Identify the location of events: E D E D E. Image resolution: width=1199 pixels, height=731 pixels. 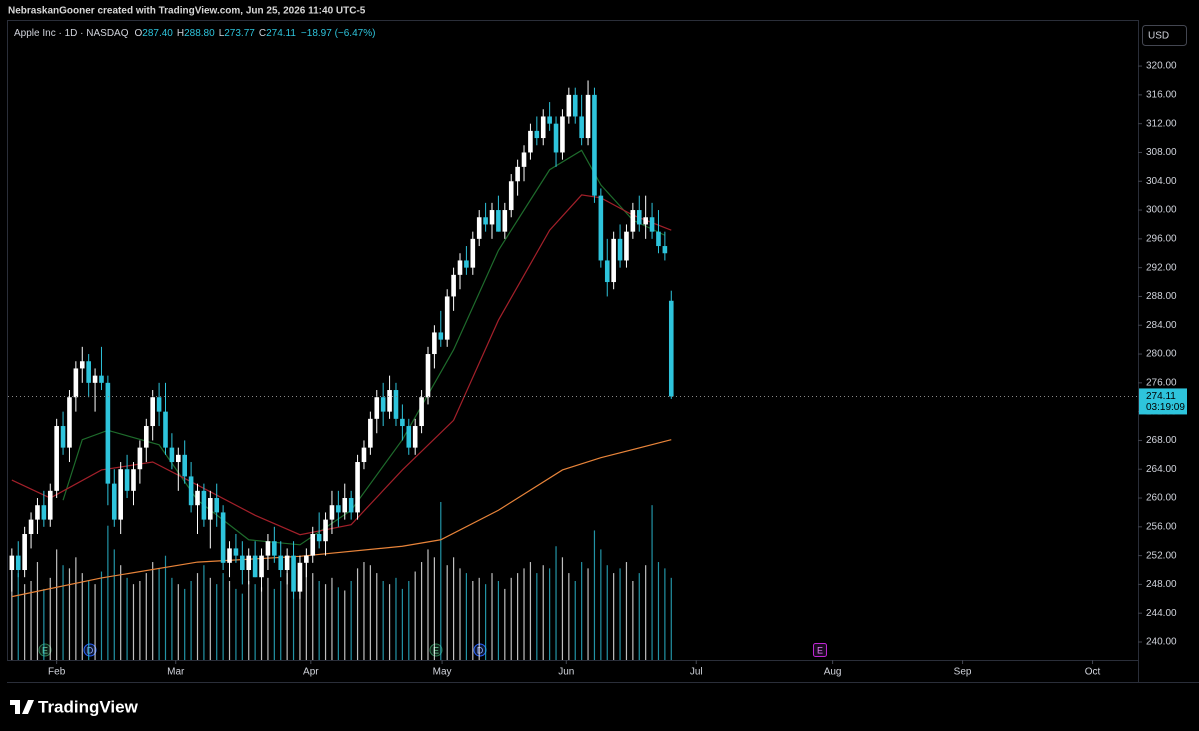
(432, 650).